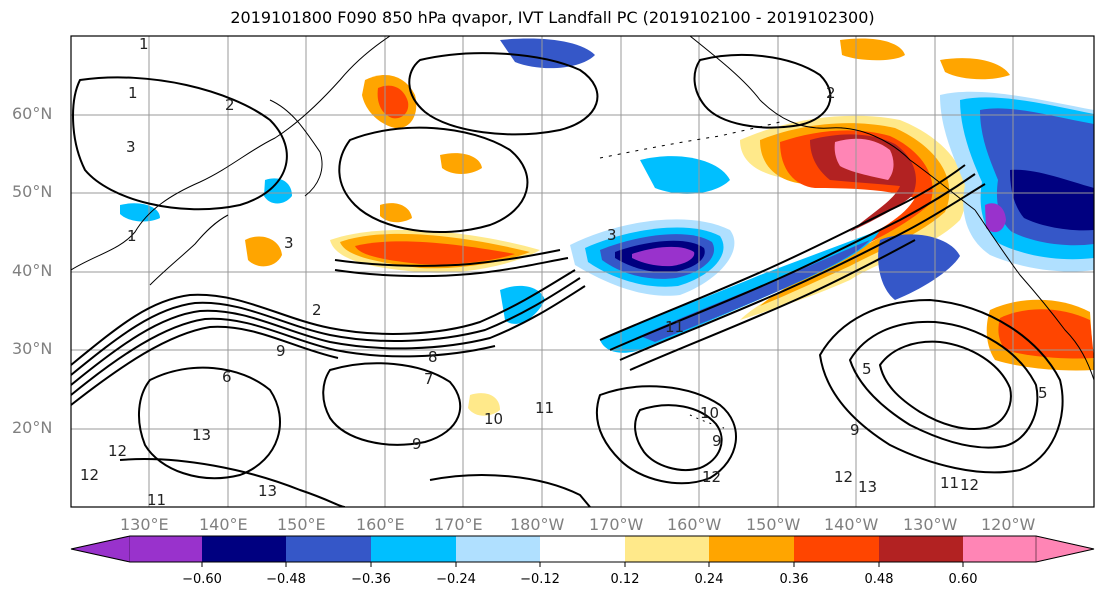  Describe the element at coordinates (223, 524) in the screenshot. I see `lon-label-140e: 140°E` at that location.